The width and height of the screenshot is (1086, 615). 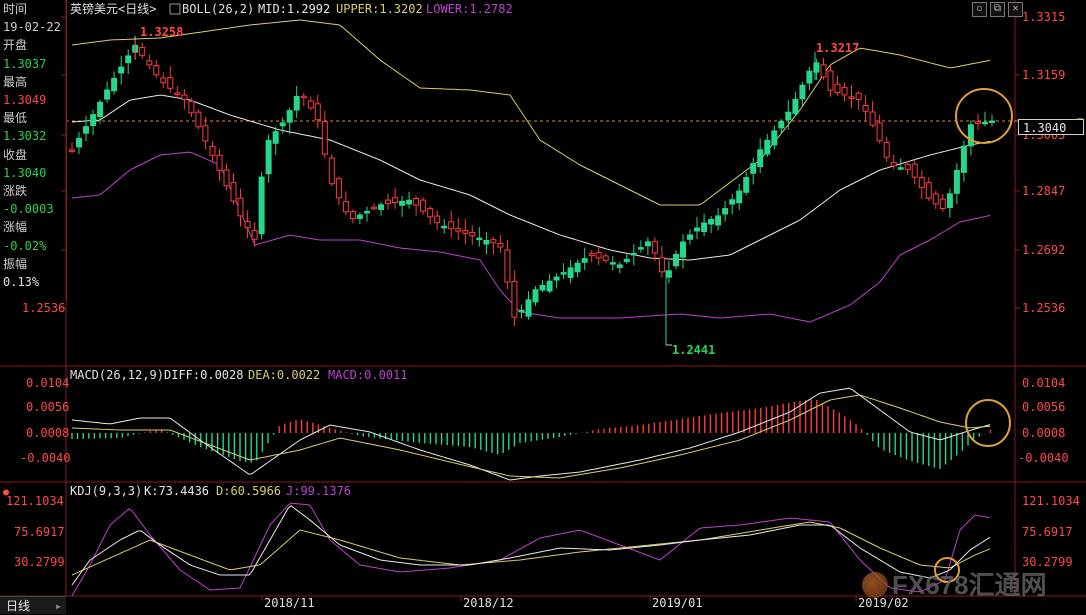 I want to click on macd-axis-left: 0.0008, so click(x=47, y=433).